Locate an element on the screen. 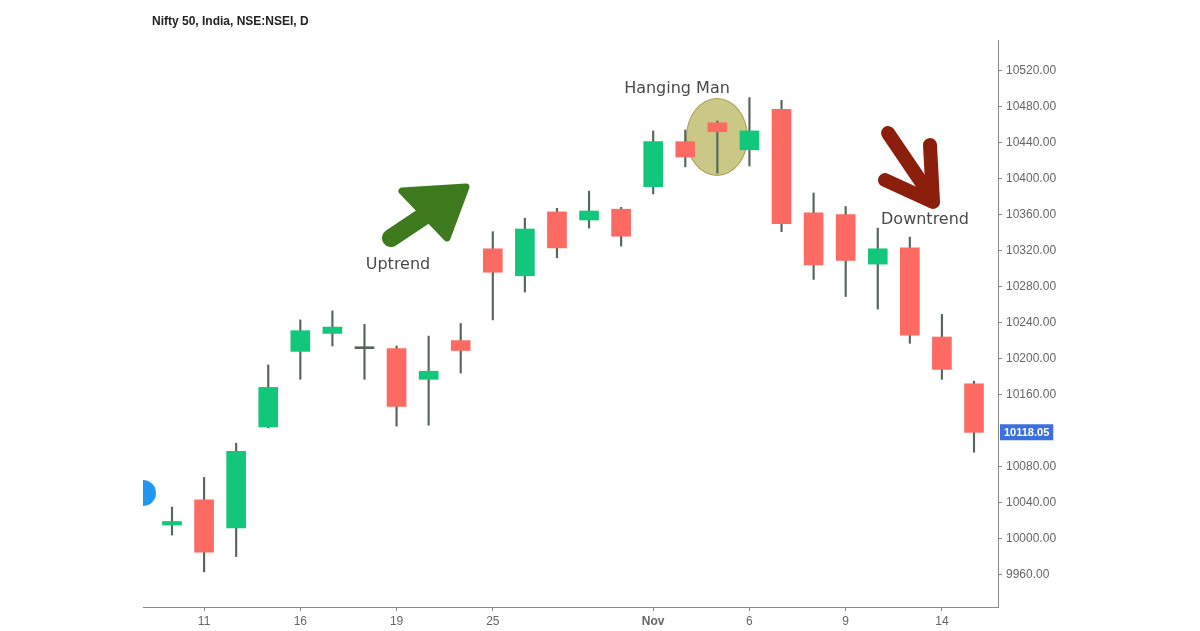 This screenshot has width=1200, height=631. text: 10118.05 is located at coordinates (1027, 431).